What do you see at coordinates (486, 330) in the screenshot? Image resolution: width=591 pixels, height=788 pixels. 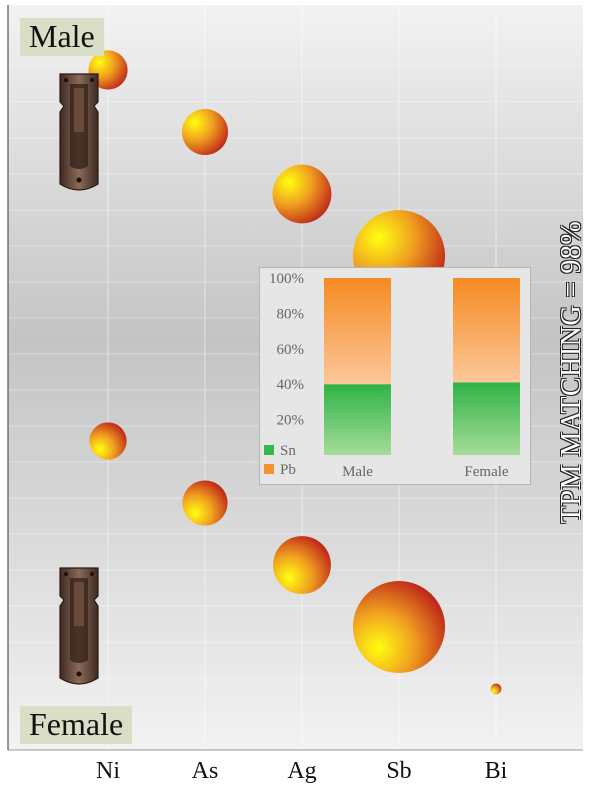 I see `inset-bar-female-pb` at bounding box center [486, 330].